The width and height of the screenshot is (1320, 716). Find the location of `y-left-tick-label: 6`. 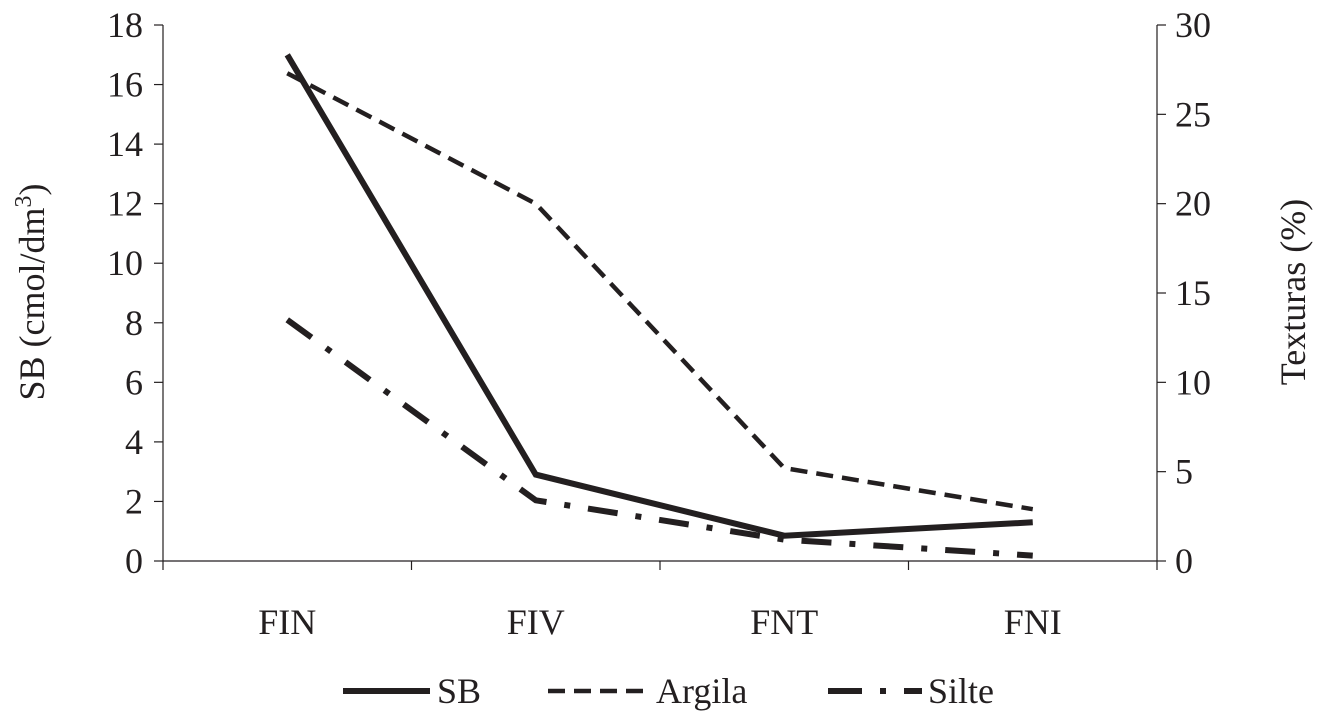

y-left-tick-label: 6 is located at coordinates (134, 382).